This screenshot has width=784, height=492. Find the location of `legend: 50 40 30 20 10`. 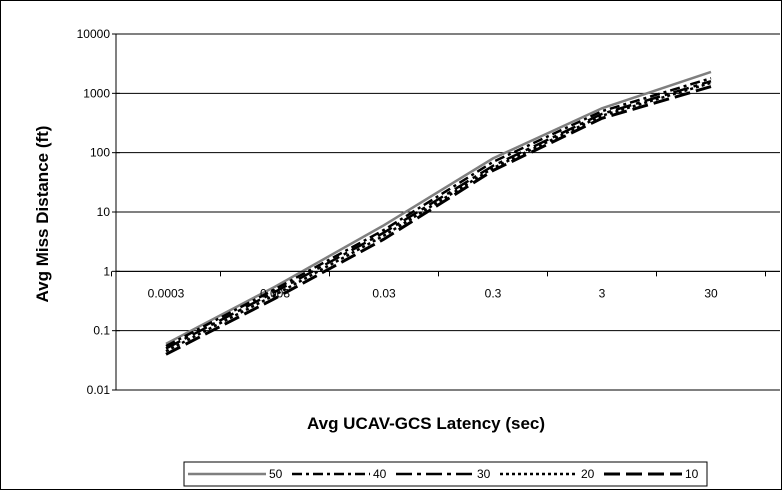

legend: 50 40 30 20 10 is located at coordinates (445, 474).